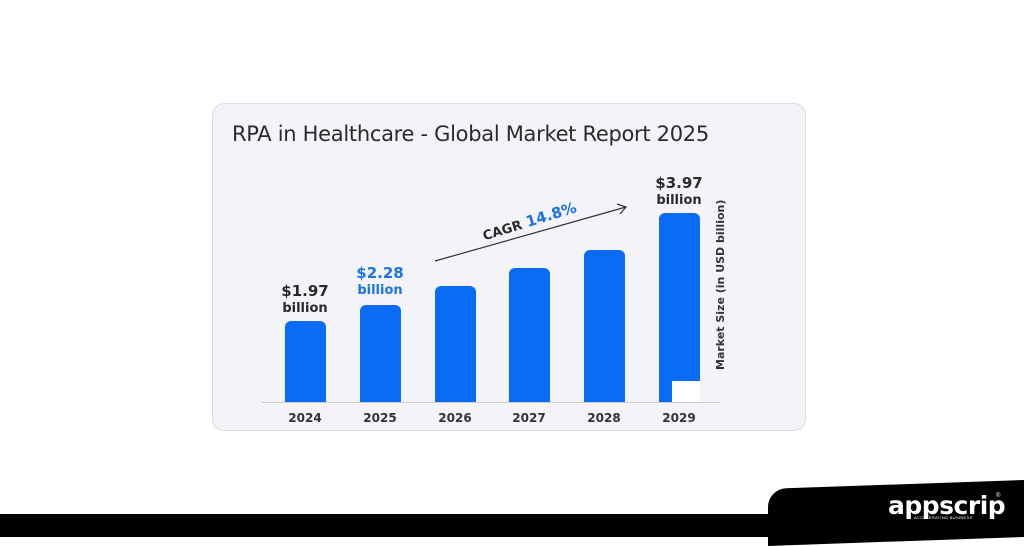 The width and height of the screenshot is (1024, 546). Describe the element at coordinates (305, 361) in the screenshot. I see `bar-2024` at that location.